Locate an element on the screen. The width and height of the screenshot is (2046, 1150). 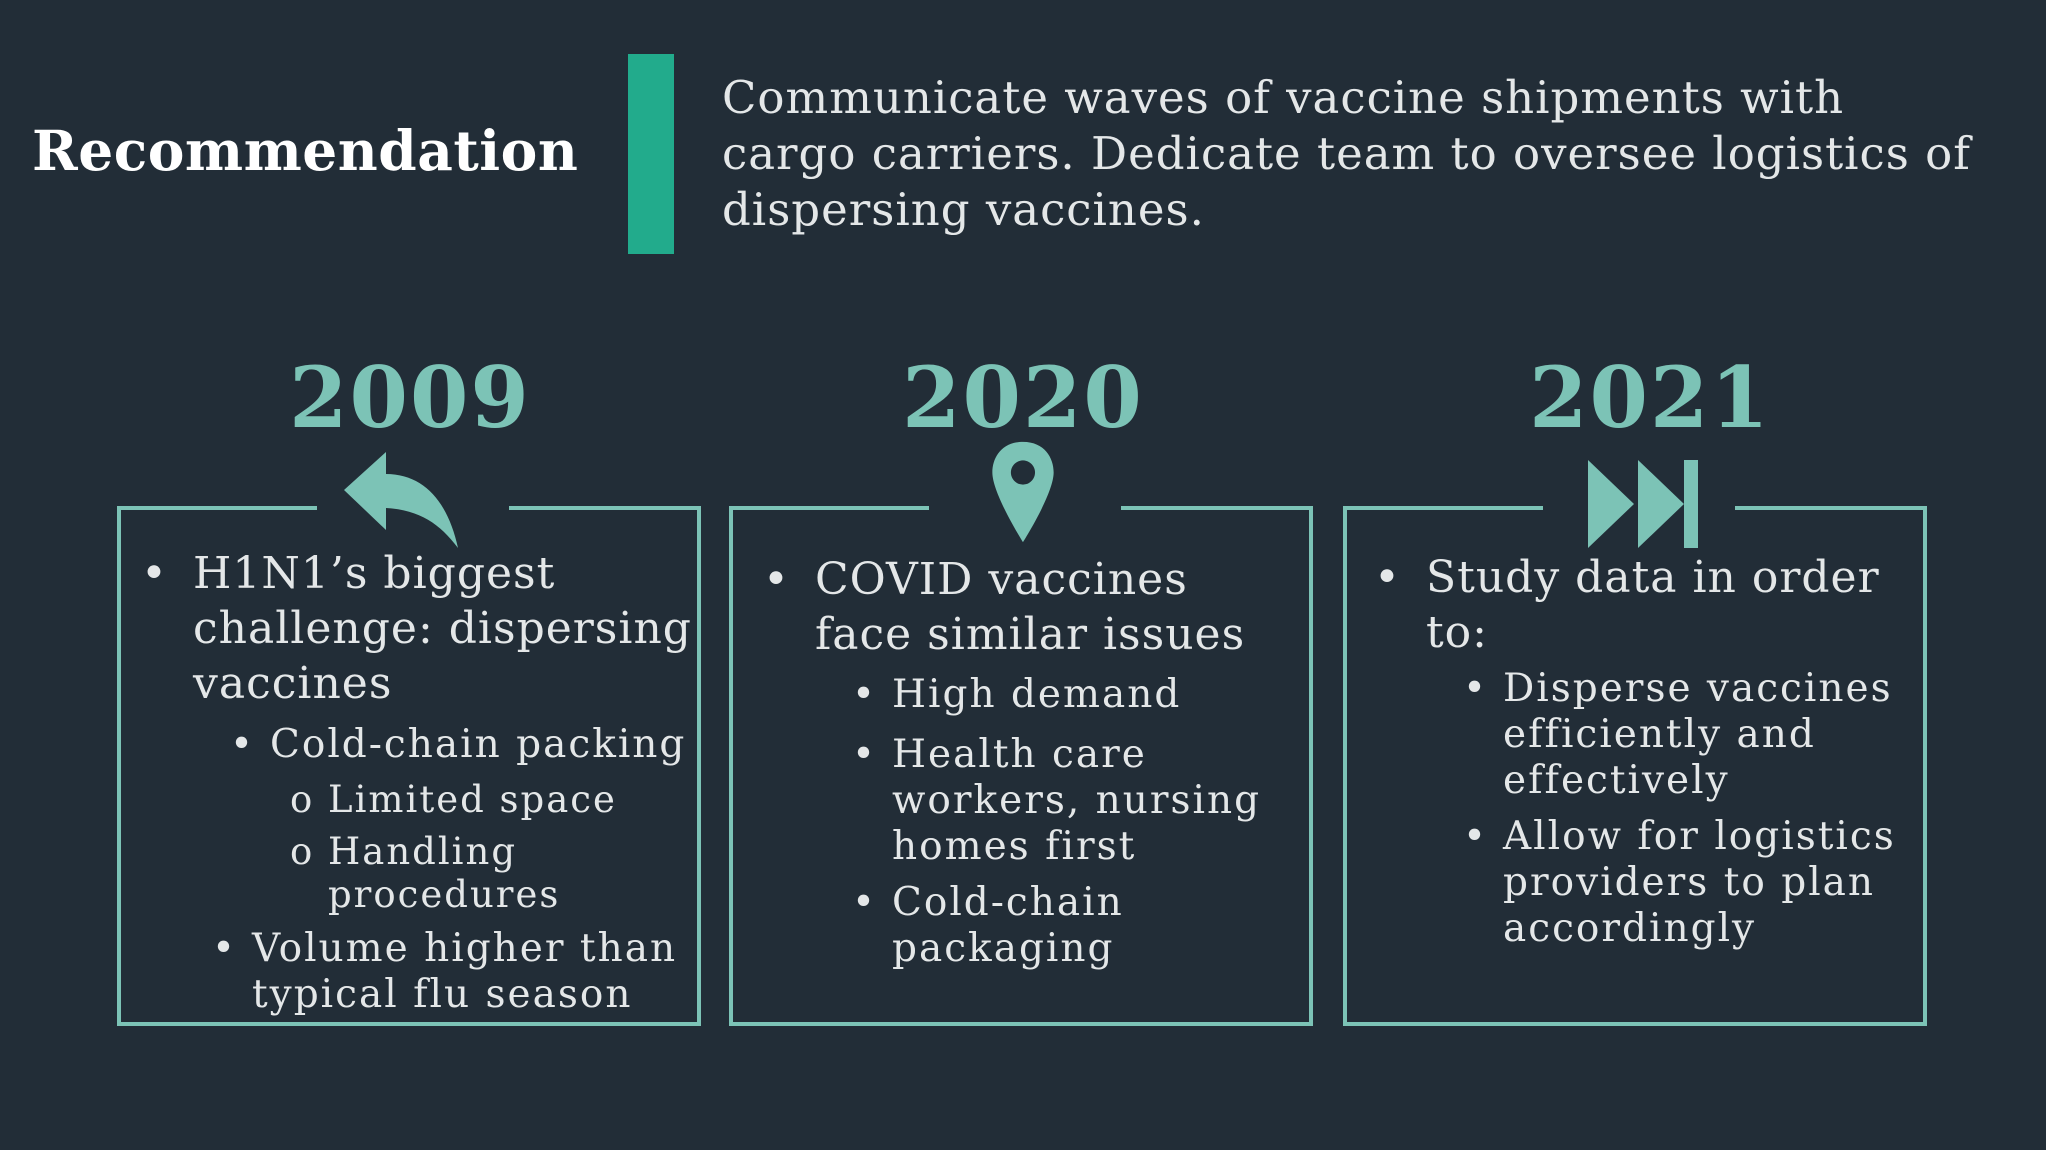
sub-bullet-volume: Volume higher than typical flu season is located at coordinates (452, 972).